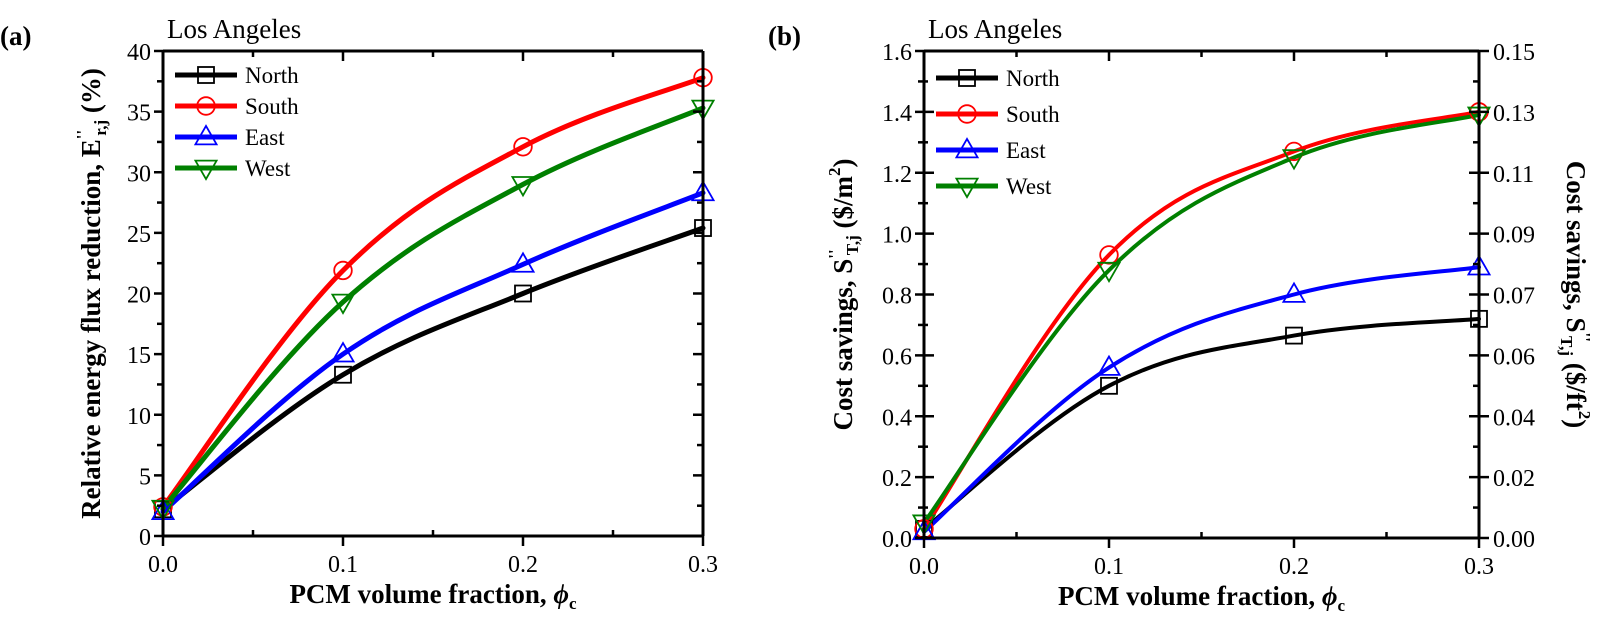 The width and height of the screenshot is (1597, 641). Describe the element at coordinates (523, 565) in the screenshot. I see `x-tick-label: 0.2` at that location.